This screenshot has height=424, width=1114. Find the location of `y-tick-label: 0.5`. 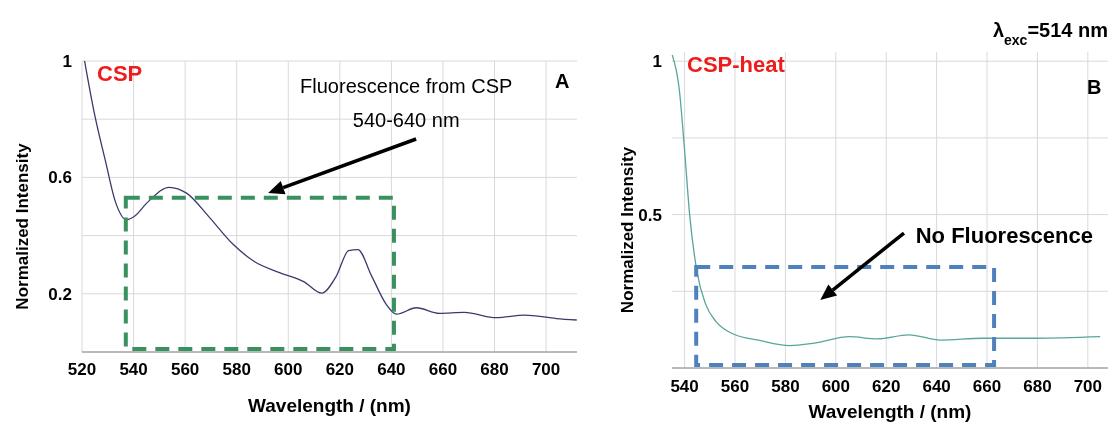

y-tick-label: 0.5 is located at coordinates (650, 215).